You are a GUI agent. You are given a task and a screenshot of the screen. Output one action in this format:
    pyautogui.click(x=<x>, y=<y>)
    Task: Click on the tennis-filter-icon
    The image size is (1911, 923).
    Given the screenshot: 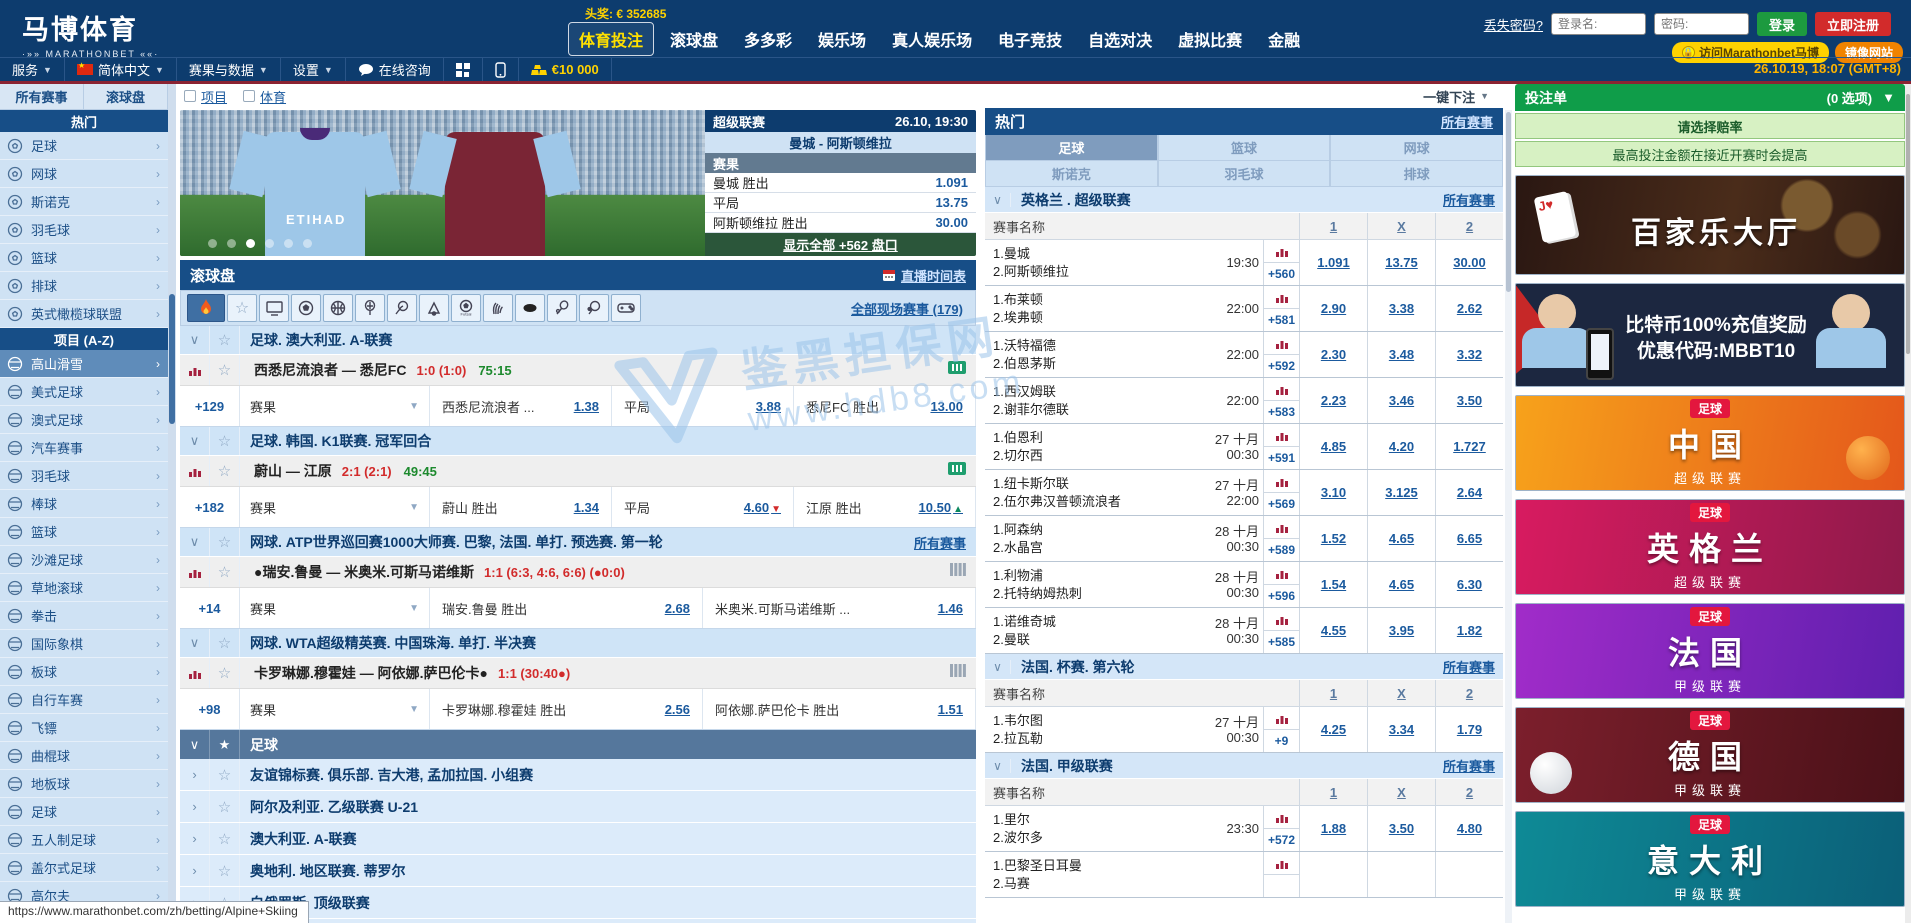 What is the action you would take?
    pyautogui.click(x=370, y=308)
    